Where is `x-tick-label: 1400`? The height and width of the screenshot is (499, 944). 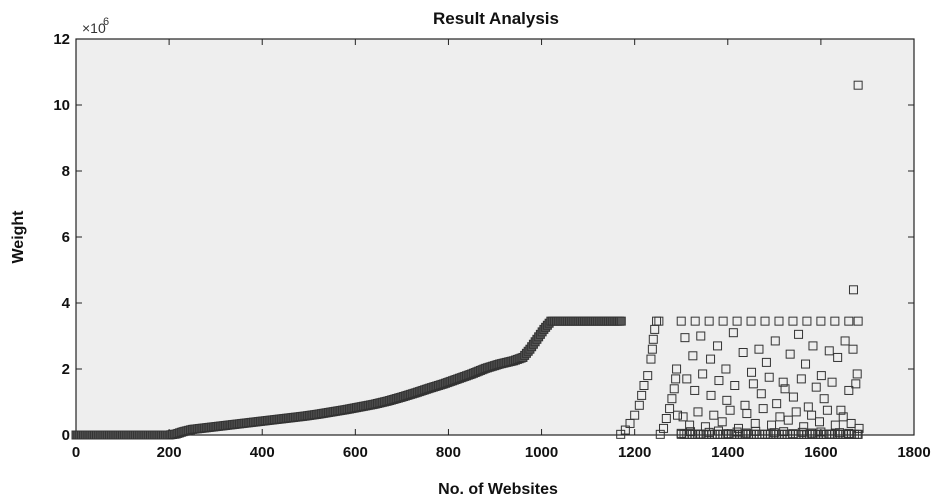
x-tick-label: 1400 is located at coordinates (727, 452).